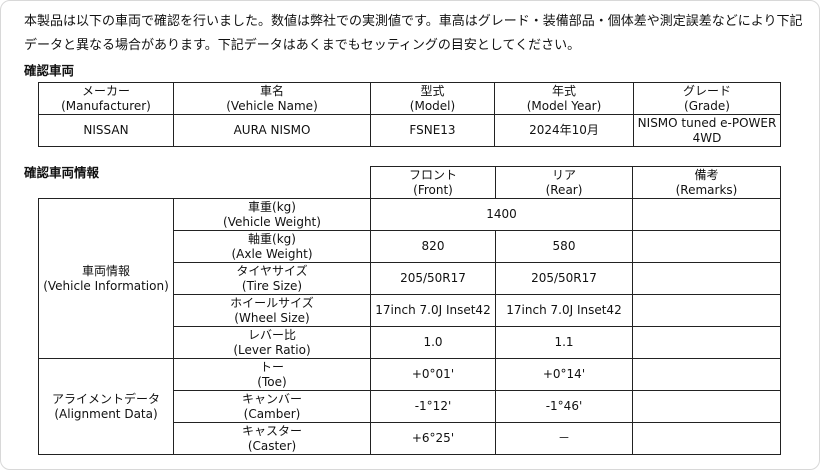 The image size is (822, 471). I want to click on table-row: タイヤサイズ (Tire Size) 205/50R17 205/50R17, so click(410, 278).